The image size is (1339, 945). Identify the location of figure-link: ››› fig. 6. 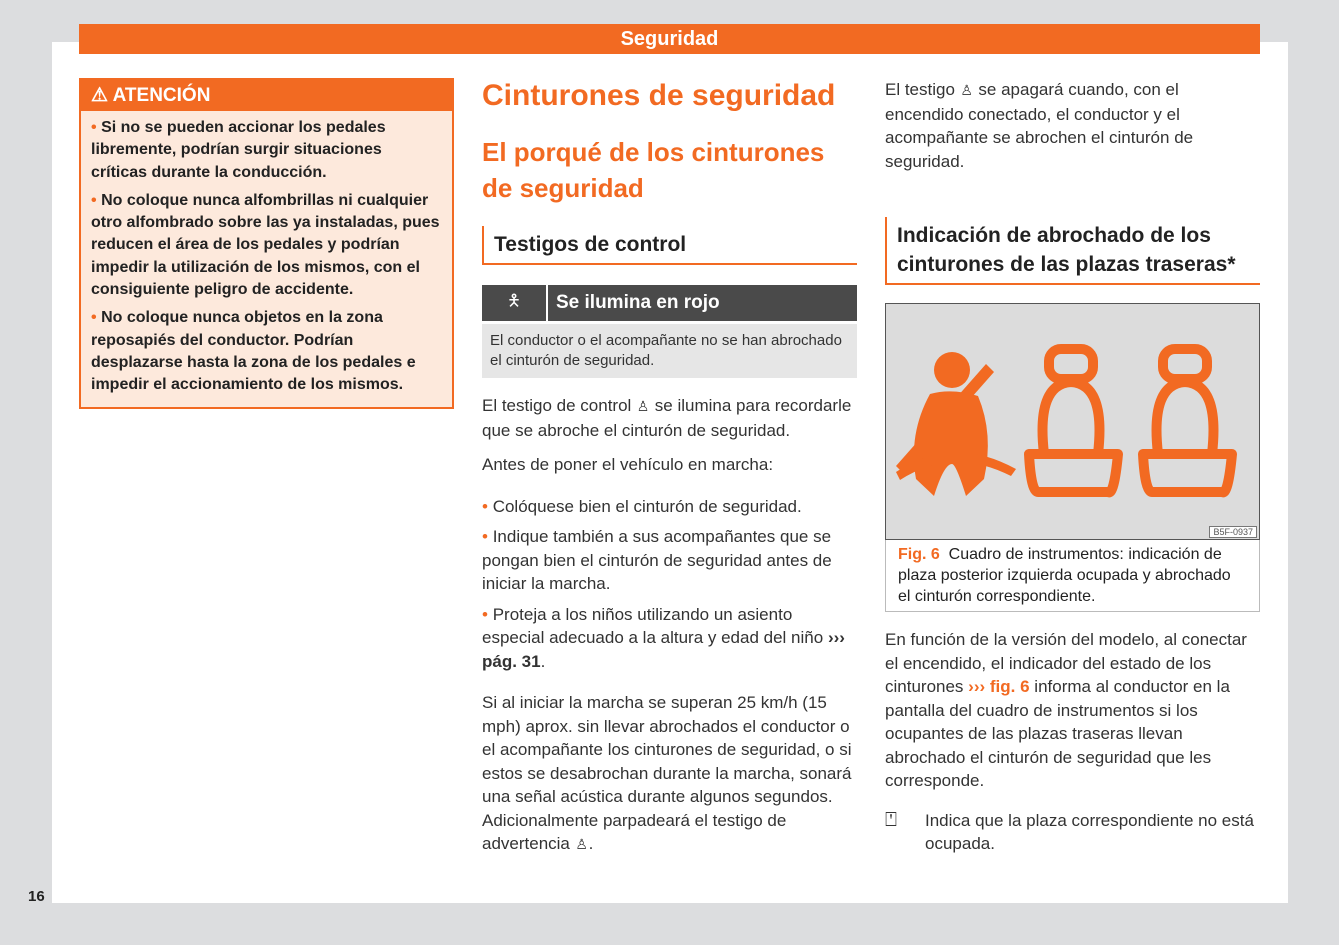
(999, 686).